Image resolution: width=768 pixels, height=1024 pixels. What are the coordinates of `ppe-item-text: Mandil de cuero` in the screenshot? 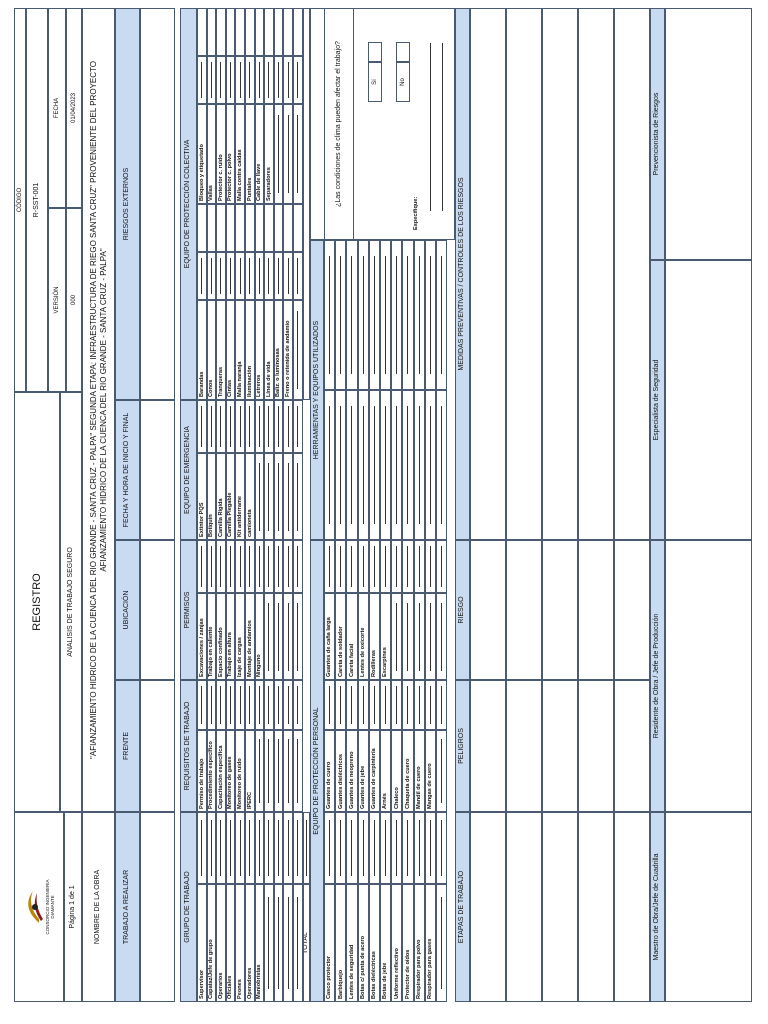 It's located at (418, 787).